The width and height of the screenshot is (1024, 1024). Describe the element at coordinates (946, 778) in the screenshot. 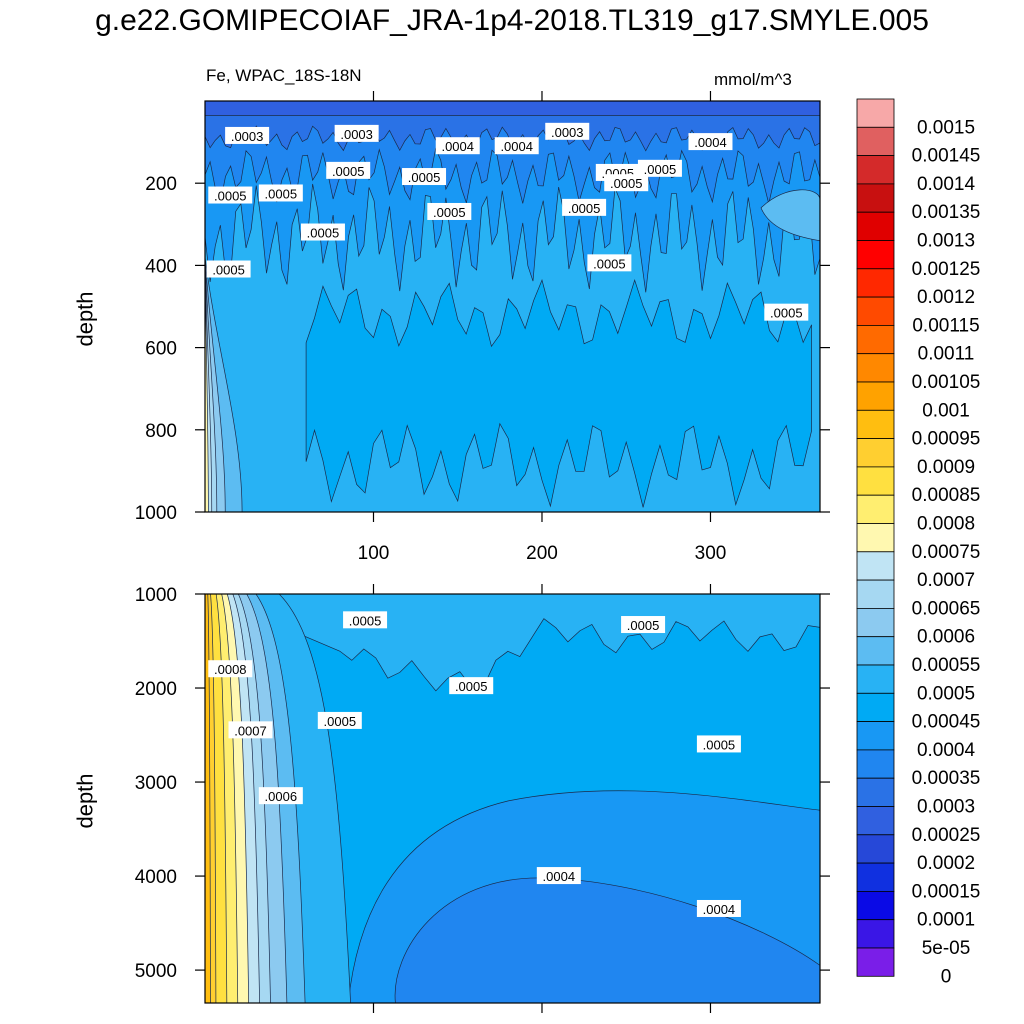

I see `colorbar-level-label: 0.00035` at that location.